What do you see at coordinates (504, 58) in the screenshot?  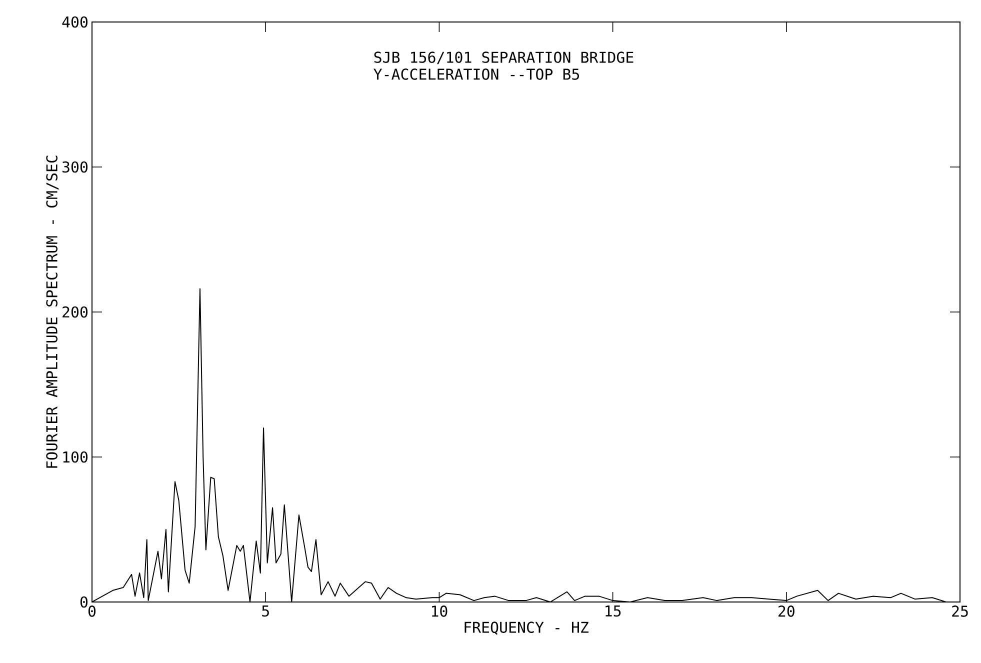 I see `text: SJB 156/101 SEPARATION BRIDGE` at bounding box center [504, 58].